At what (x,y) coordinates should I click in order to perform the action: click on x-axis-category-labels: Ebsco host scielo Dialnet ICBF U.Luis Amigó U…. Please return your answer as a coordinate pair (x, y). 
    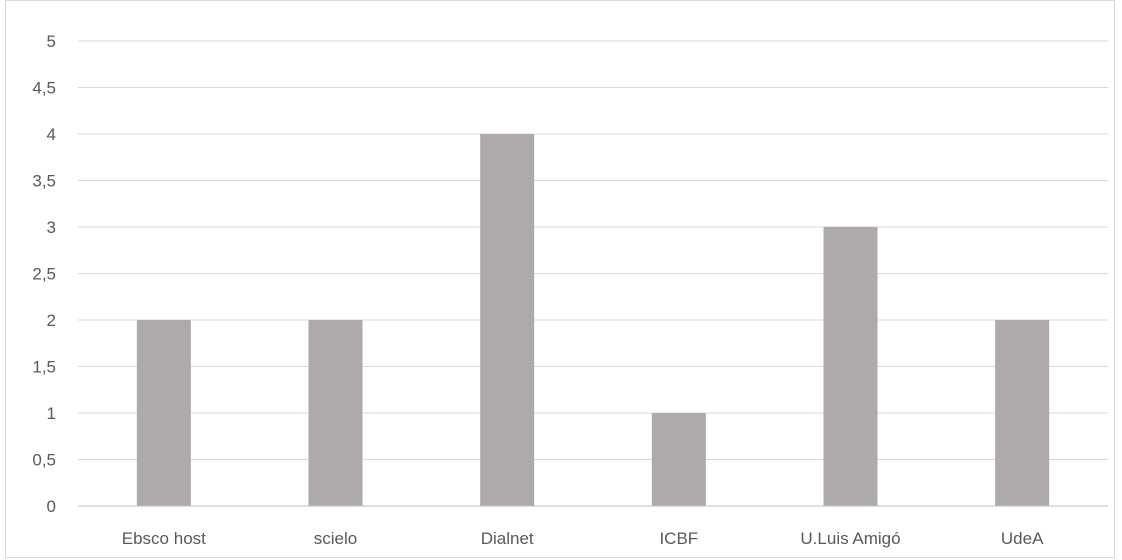
    Looking at the image, I should click on (583, 538).